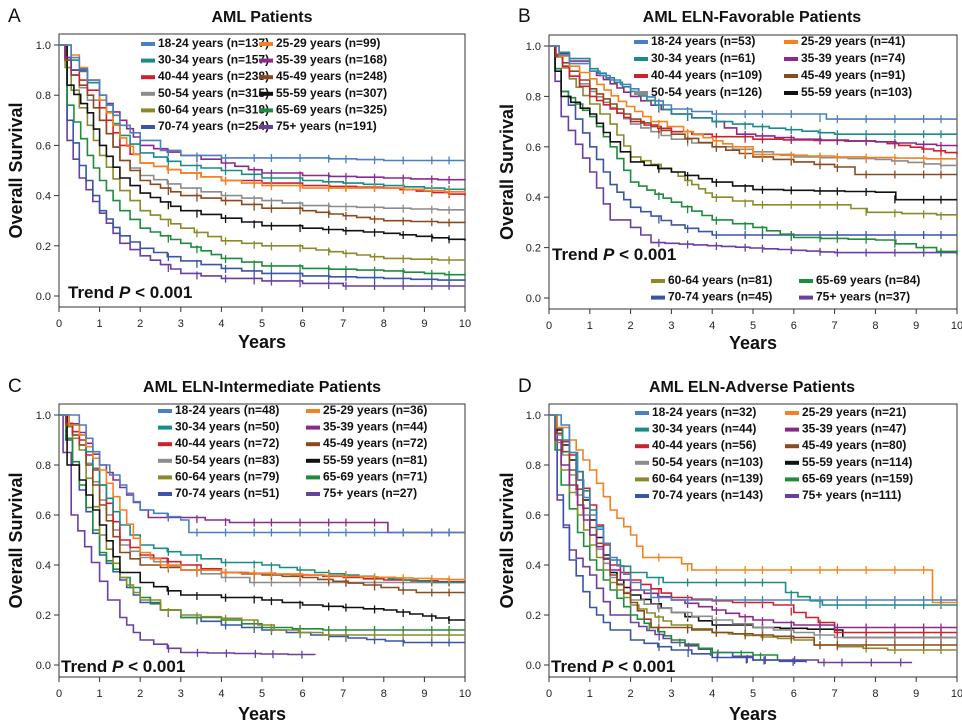 The width and height of the screenshot is (962, 723). I want to click on legend-label: 65-69 years (n=159), so click(857, 478).